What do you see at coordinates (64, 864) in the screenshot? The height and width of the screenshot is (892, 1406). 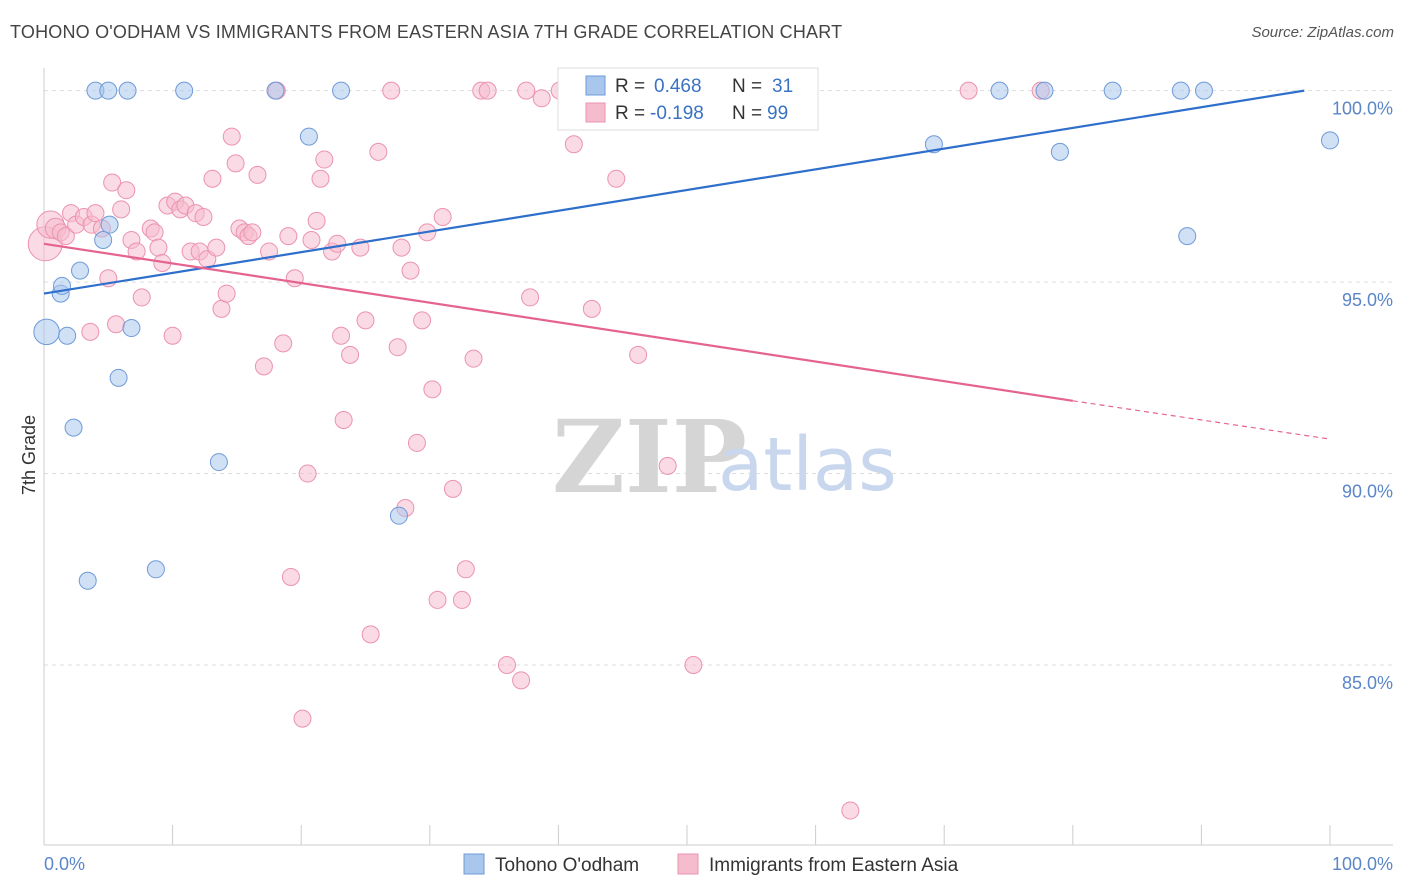 I see `x-tick-label-min: 0.0%` at bounding box center [64, 864].